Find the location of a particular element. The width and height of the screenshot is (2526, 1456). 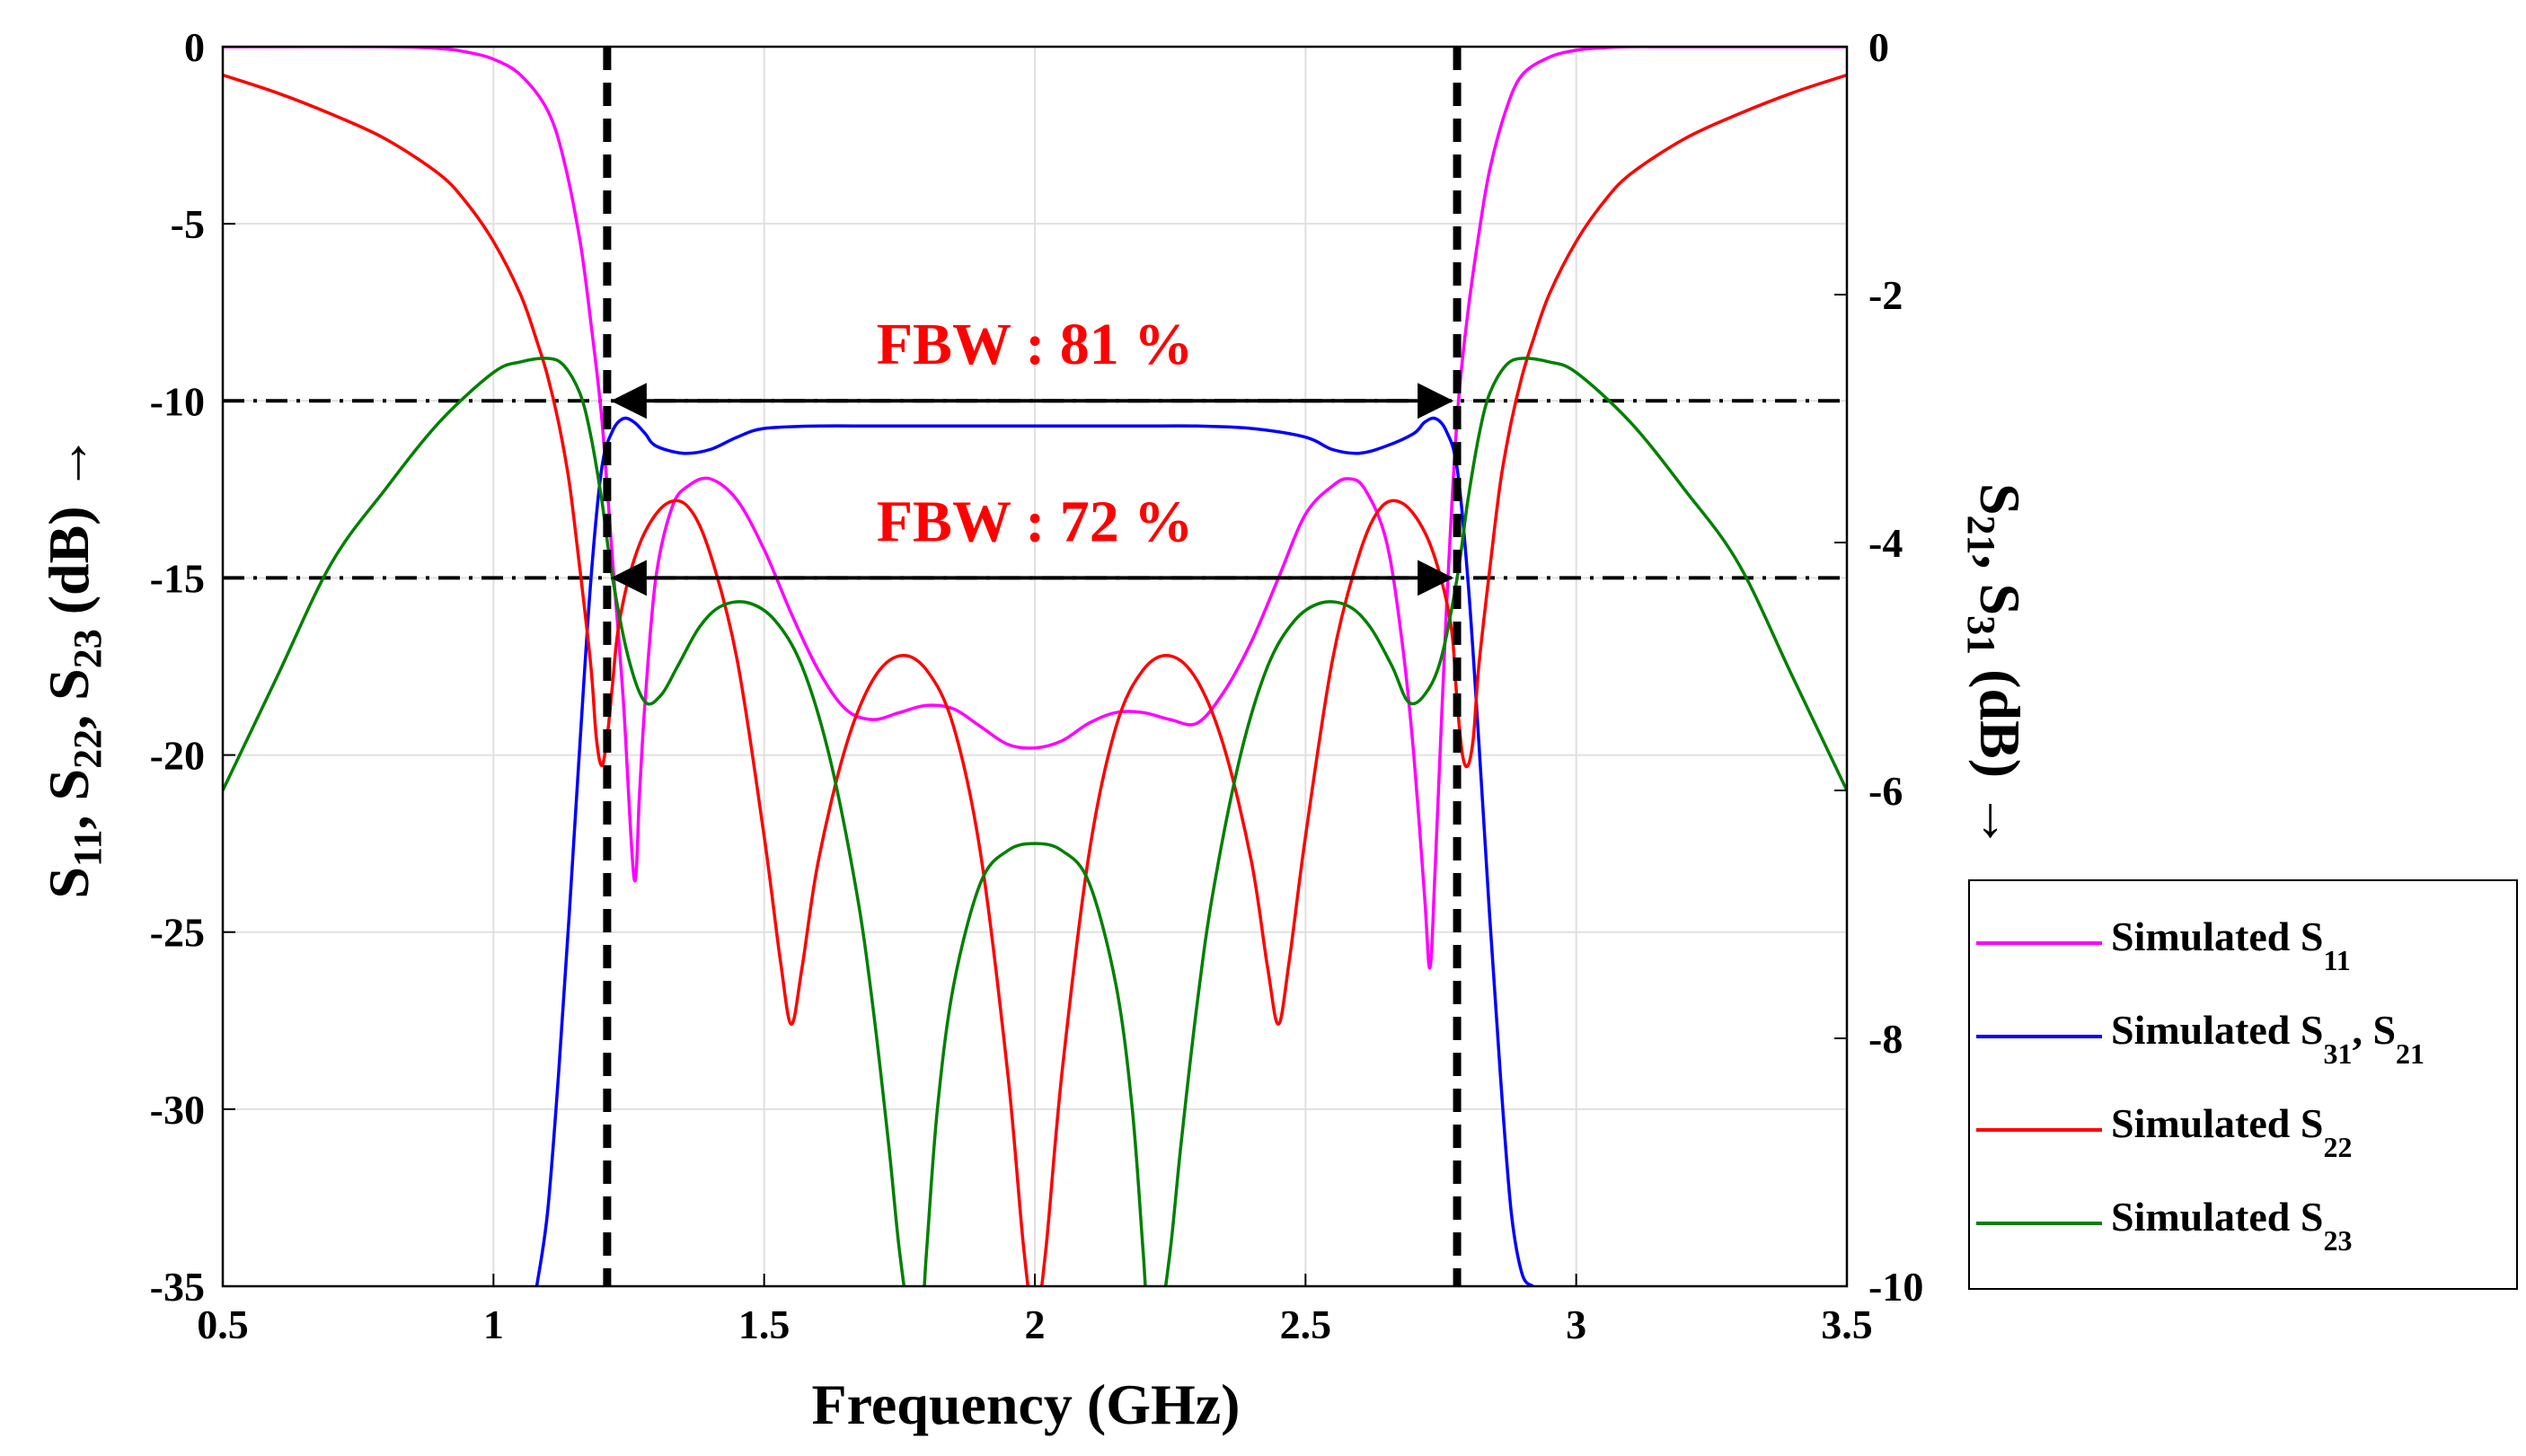

y-left-tick-label: -20 is located at coordinates (177, 756).